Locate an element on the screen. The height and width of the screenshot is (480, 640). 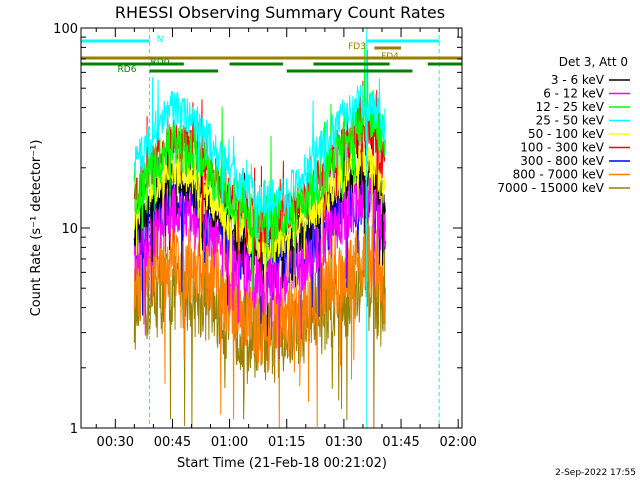
y-tick-label: 1 is located at coordinates (74, 429).